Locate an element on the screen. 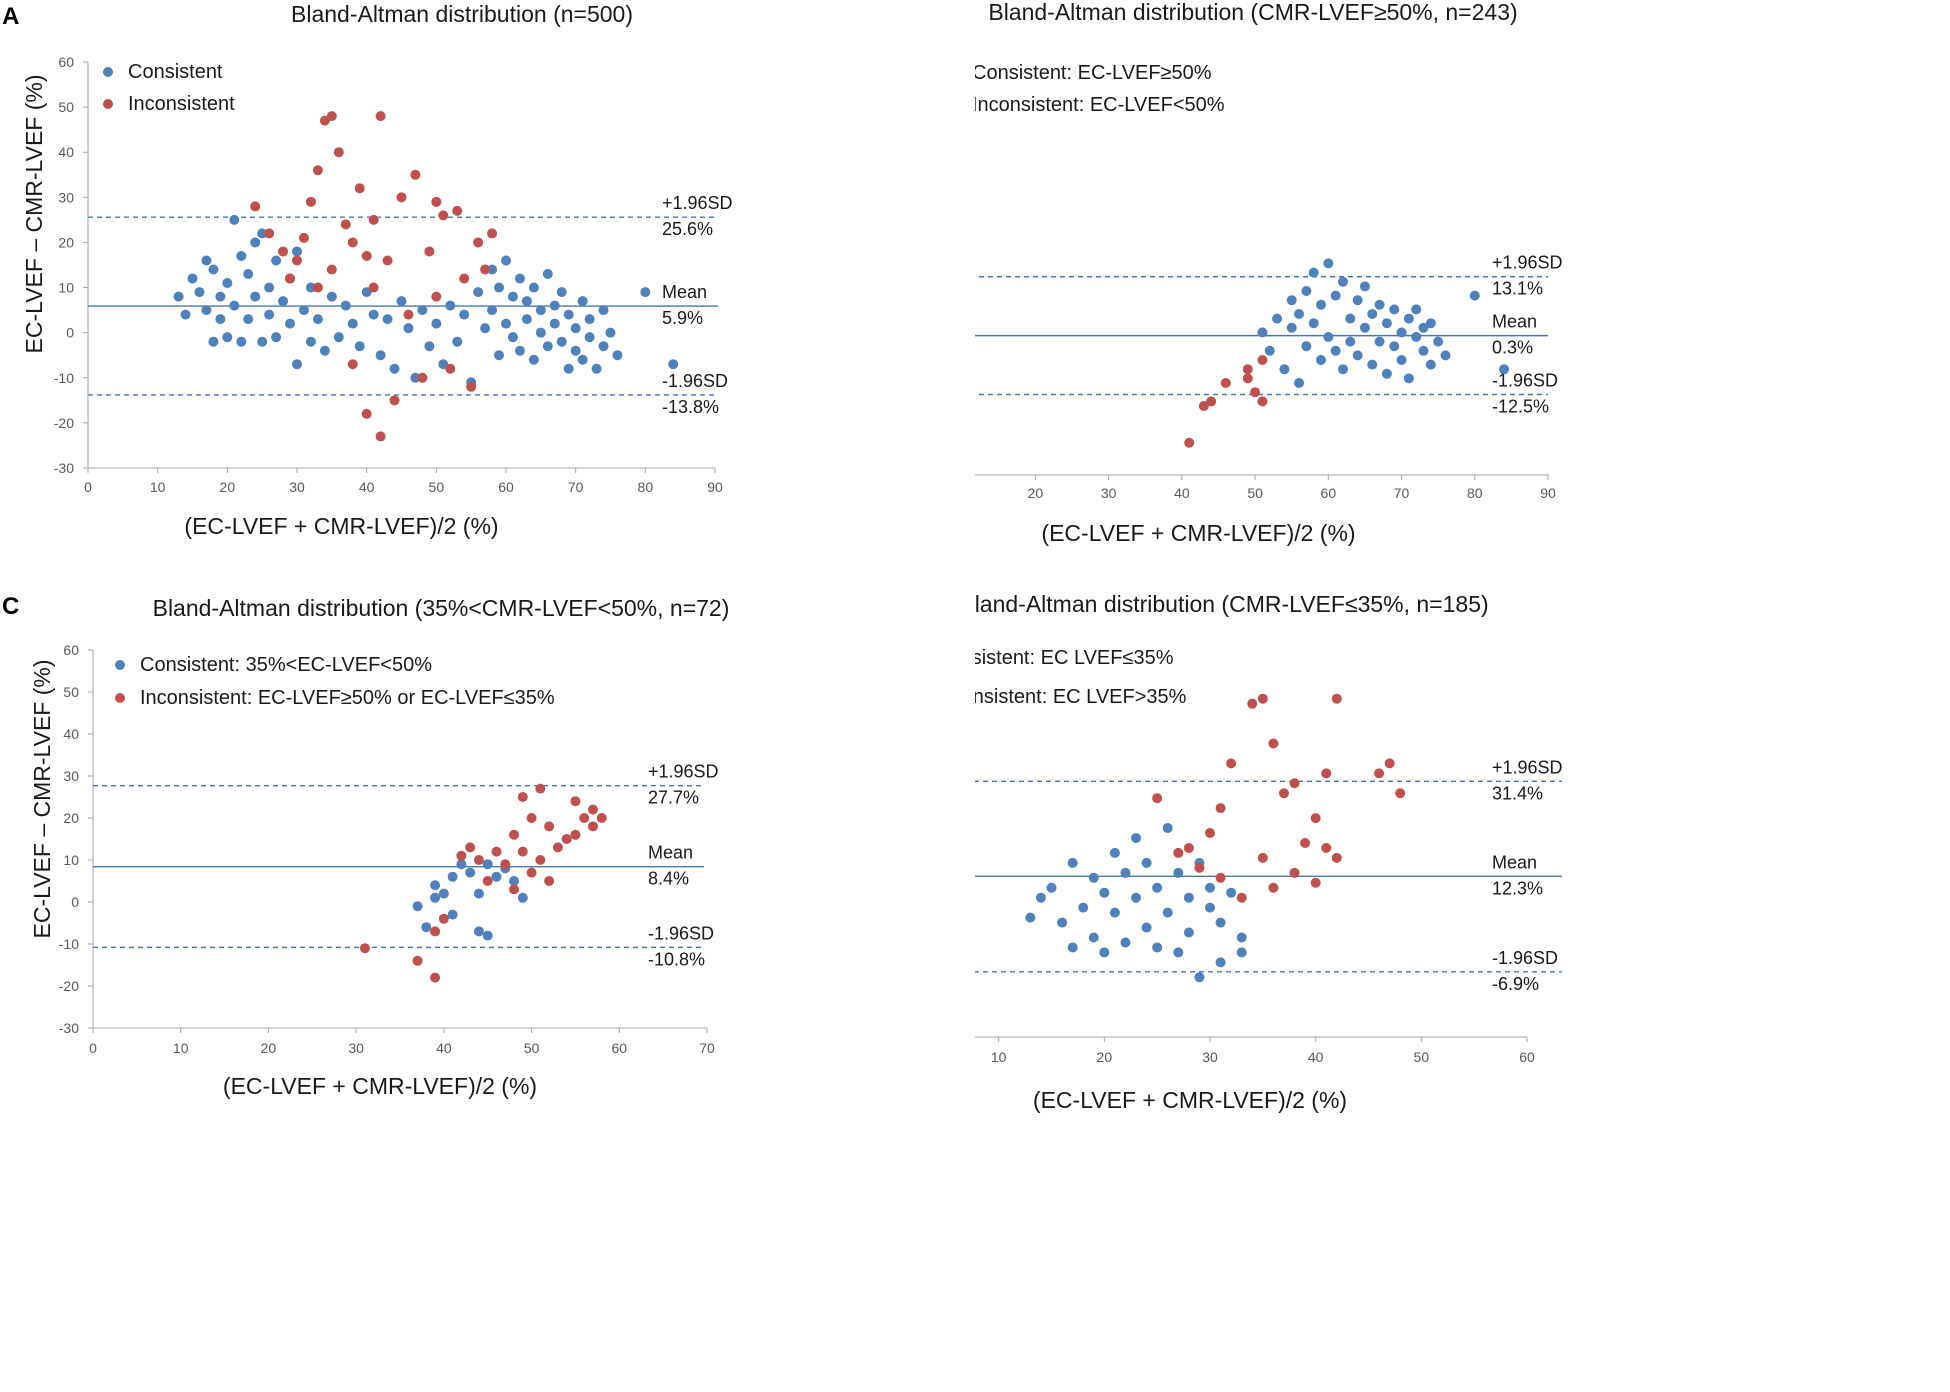  x-tick-label: 20 is located at coordinates (1036, 493).